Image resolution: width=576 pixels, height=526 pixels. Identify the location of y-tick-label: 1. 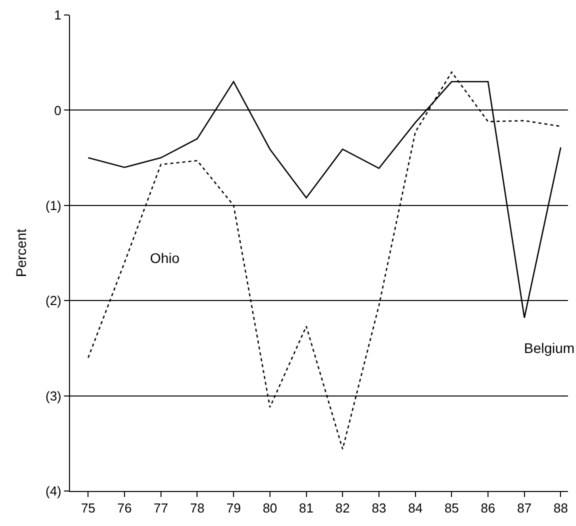
(58, 15).